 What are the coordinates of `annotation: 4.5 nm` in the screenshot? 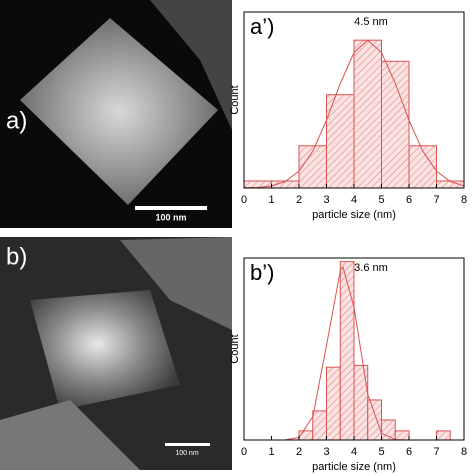 It's located at (371, 22).